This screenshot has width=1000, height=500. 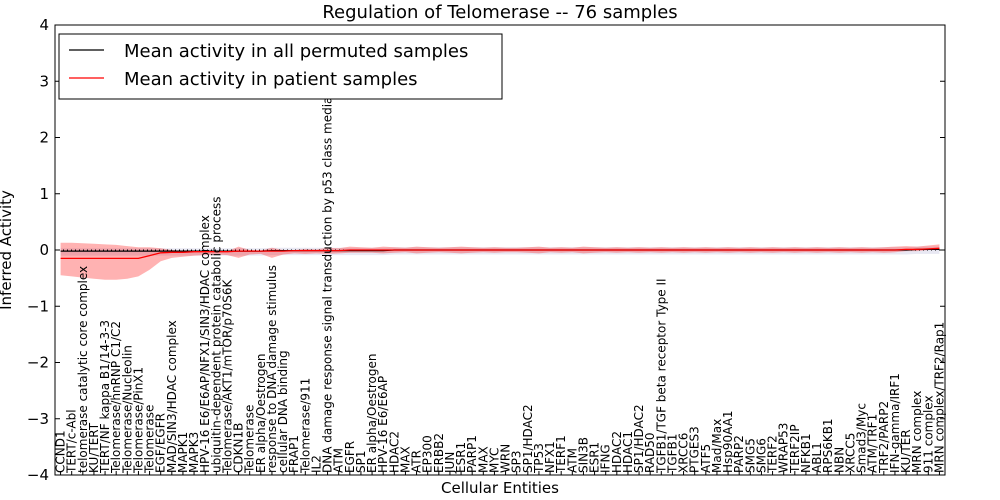 I want to click on y-tick-label: −3, so click(x=38, y=419).